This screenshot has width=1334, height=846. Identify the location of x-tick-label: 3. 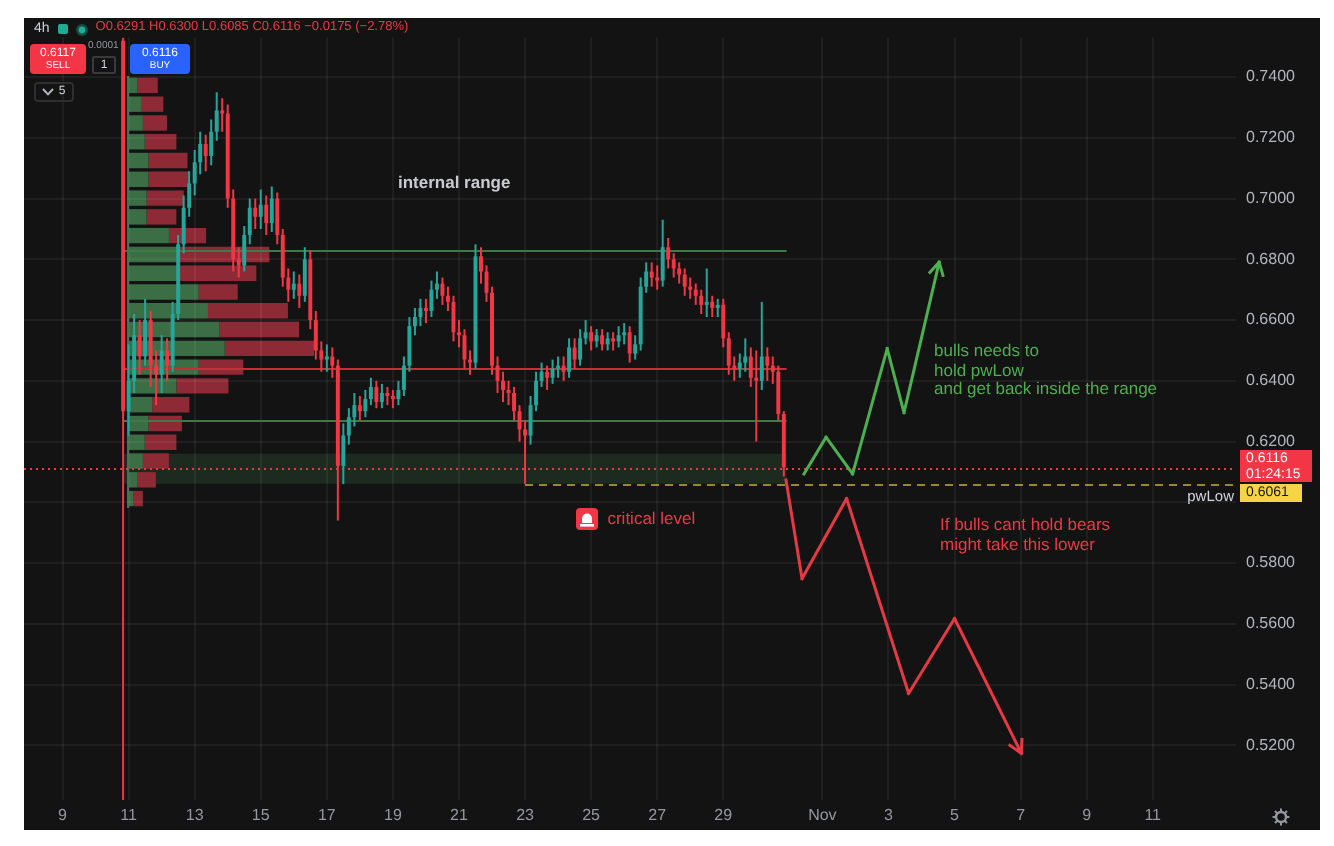
(888, 815).